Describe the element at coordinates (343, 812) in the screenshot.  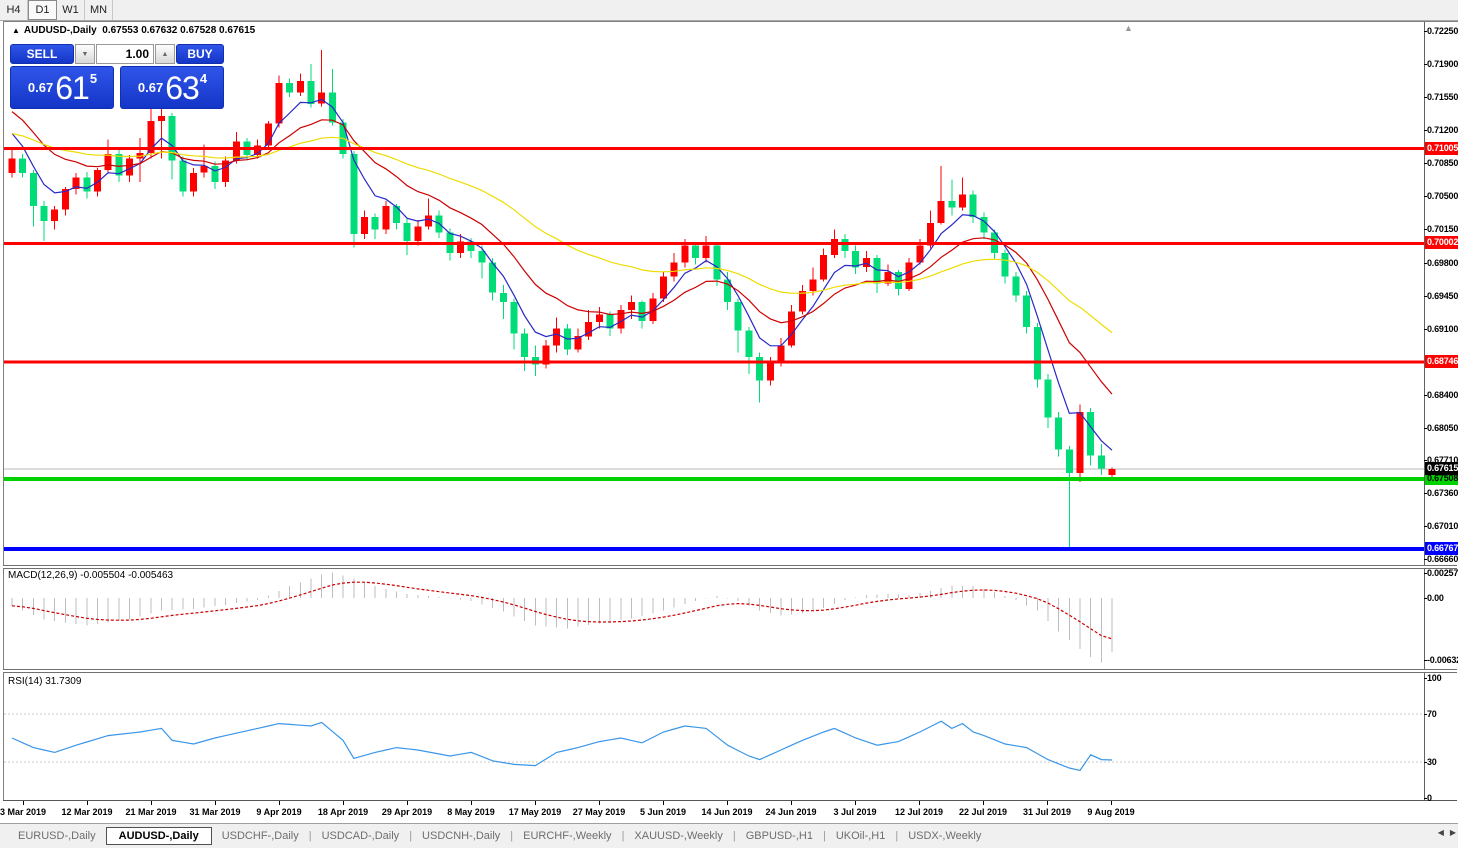
I see `date-label: 18 Apr 2019` at that location.